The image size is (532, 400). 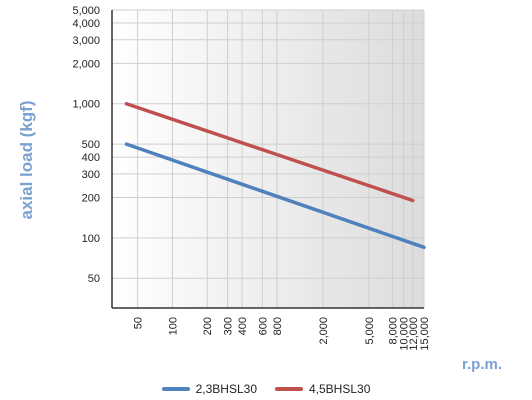 What do you see at coordinates (91, 158) in the screenshot?
I see `y-tick-label: 400` at bounding box center [91, 158].